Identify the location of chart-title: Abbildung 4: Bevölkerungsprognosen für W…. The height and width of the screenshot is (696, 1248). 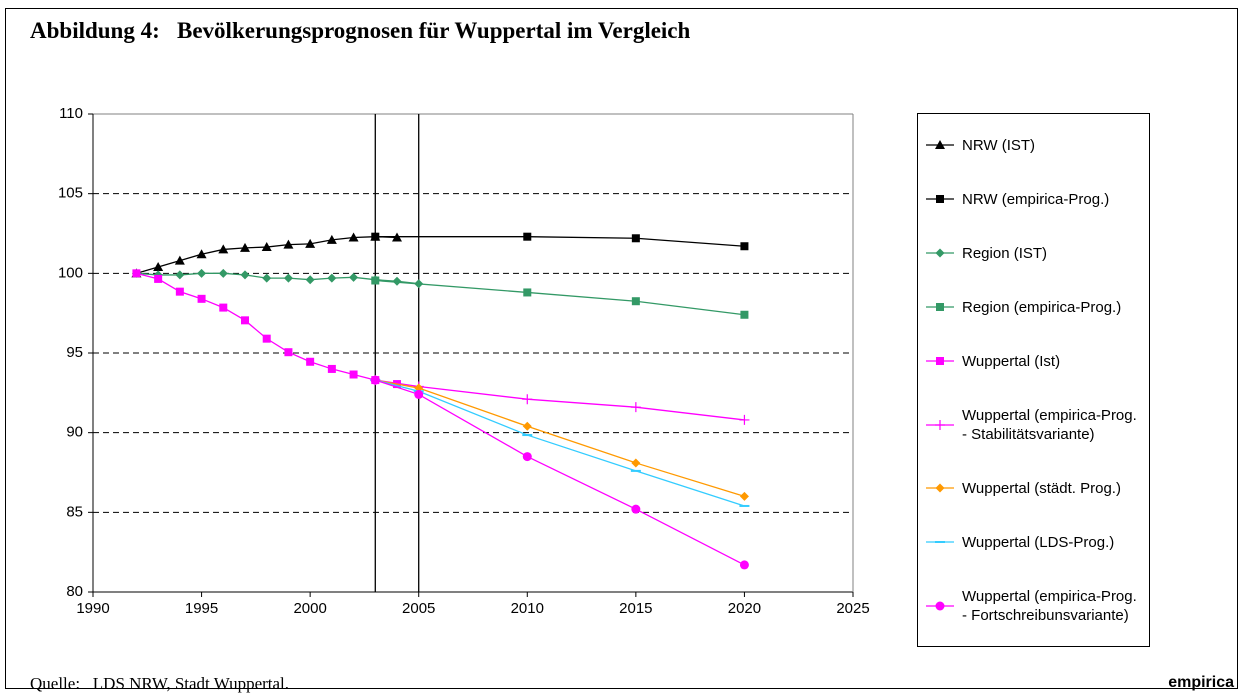
(360, 30).